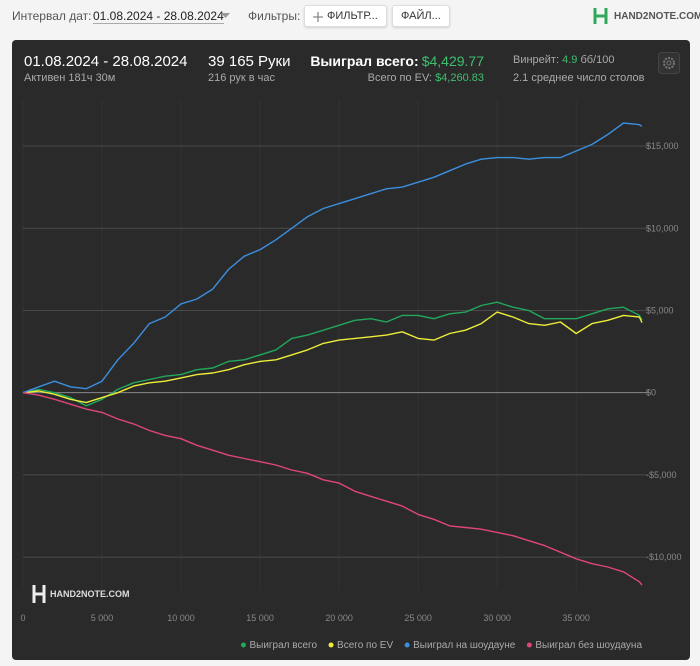 This screenshot has width=700, height=666. What do you see at coordinates (365, 645) in the screenshot?
I see `legend-label: Всего по EV` at bounding box center [365, 645].